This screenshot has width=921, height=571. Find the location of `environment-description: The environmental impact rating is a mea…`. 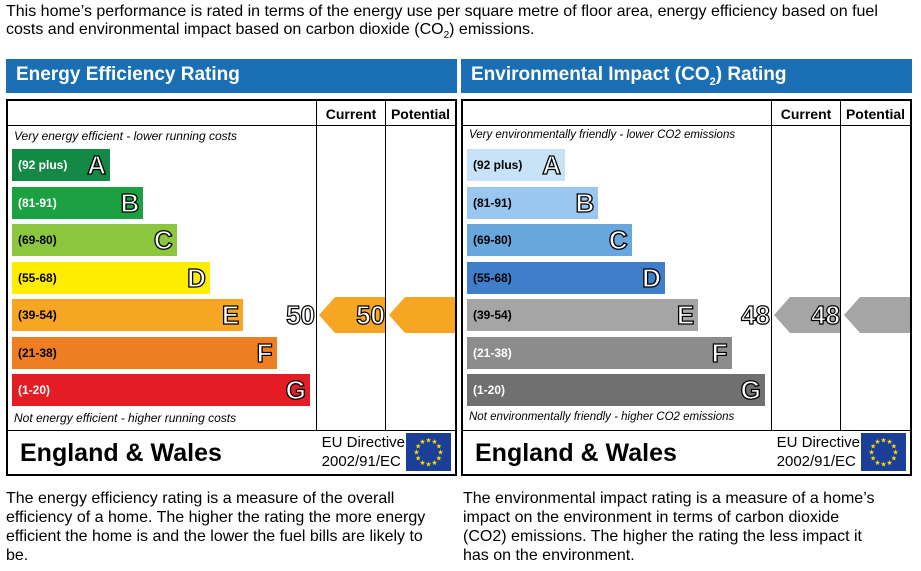

environment-description: The environmental impact rating is a mea… is located at coordinates (669, 527).